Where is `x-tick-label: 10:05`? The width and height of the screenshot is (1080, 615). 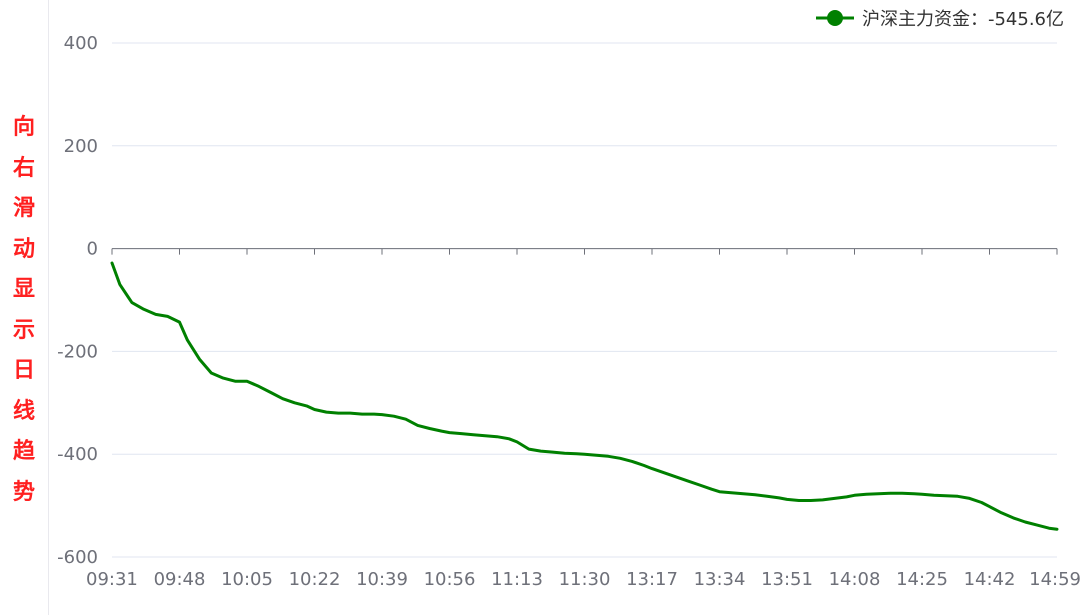 x-tick-label: 10:05 is located at coordinates (247, 579).